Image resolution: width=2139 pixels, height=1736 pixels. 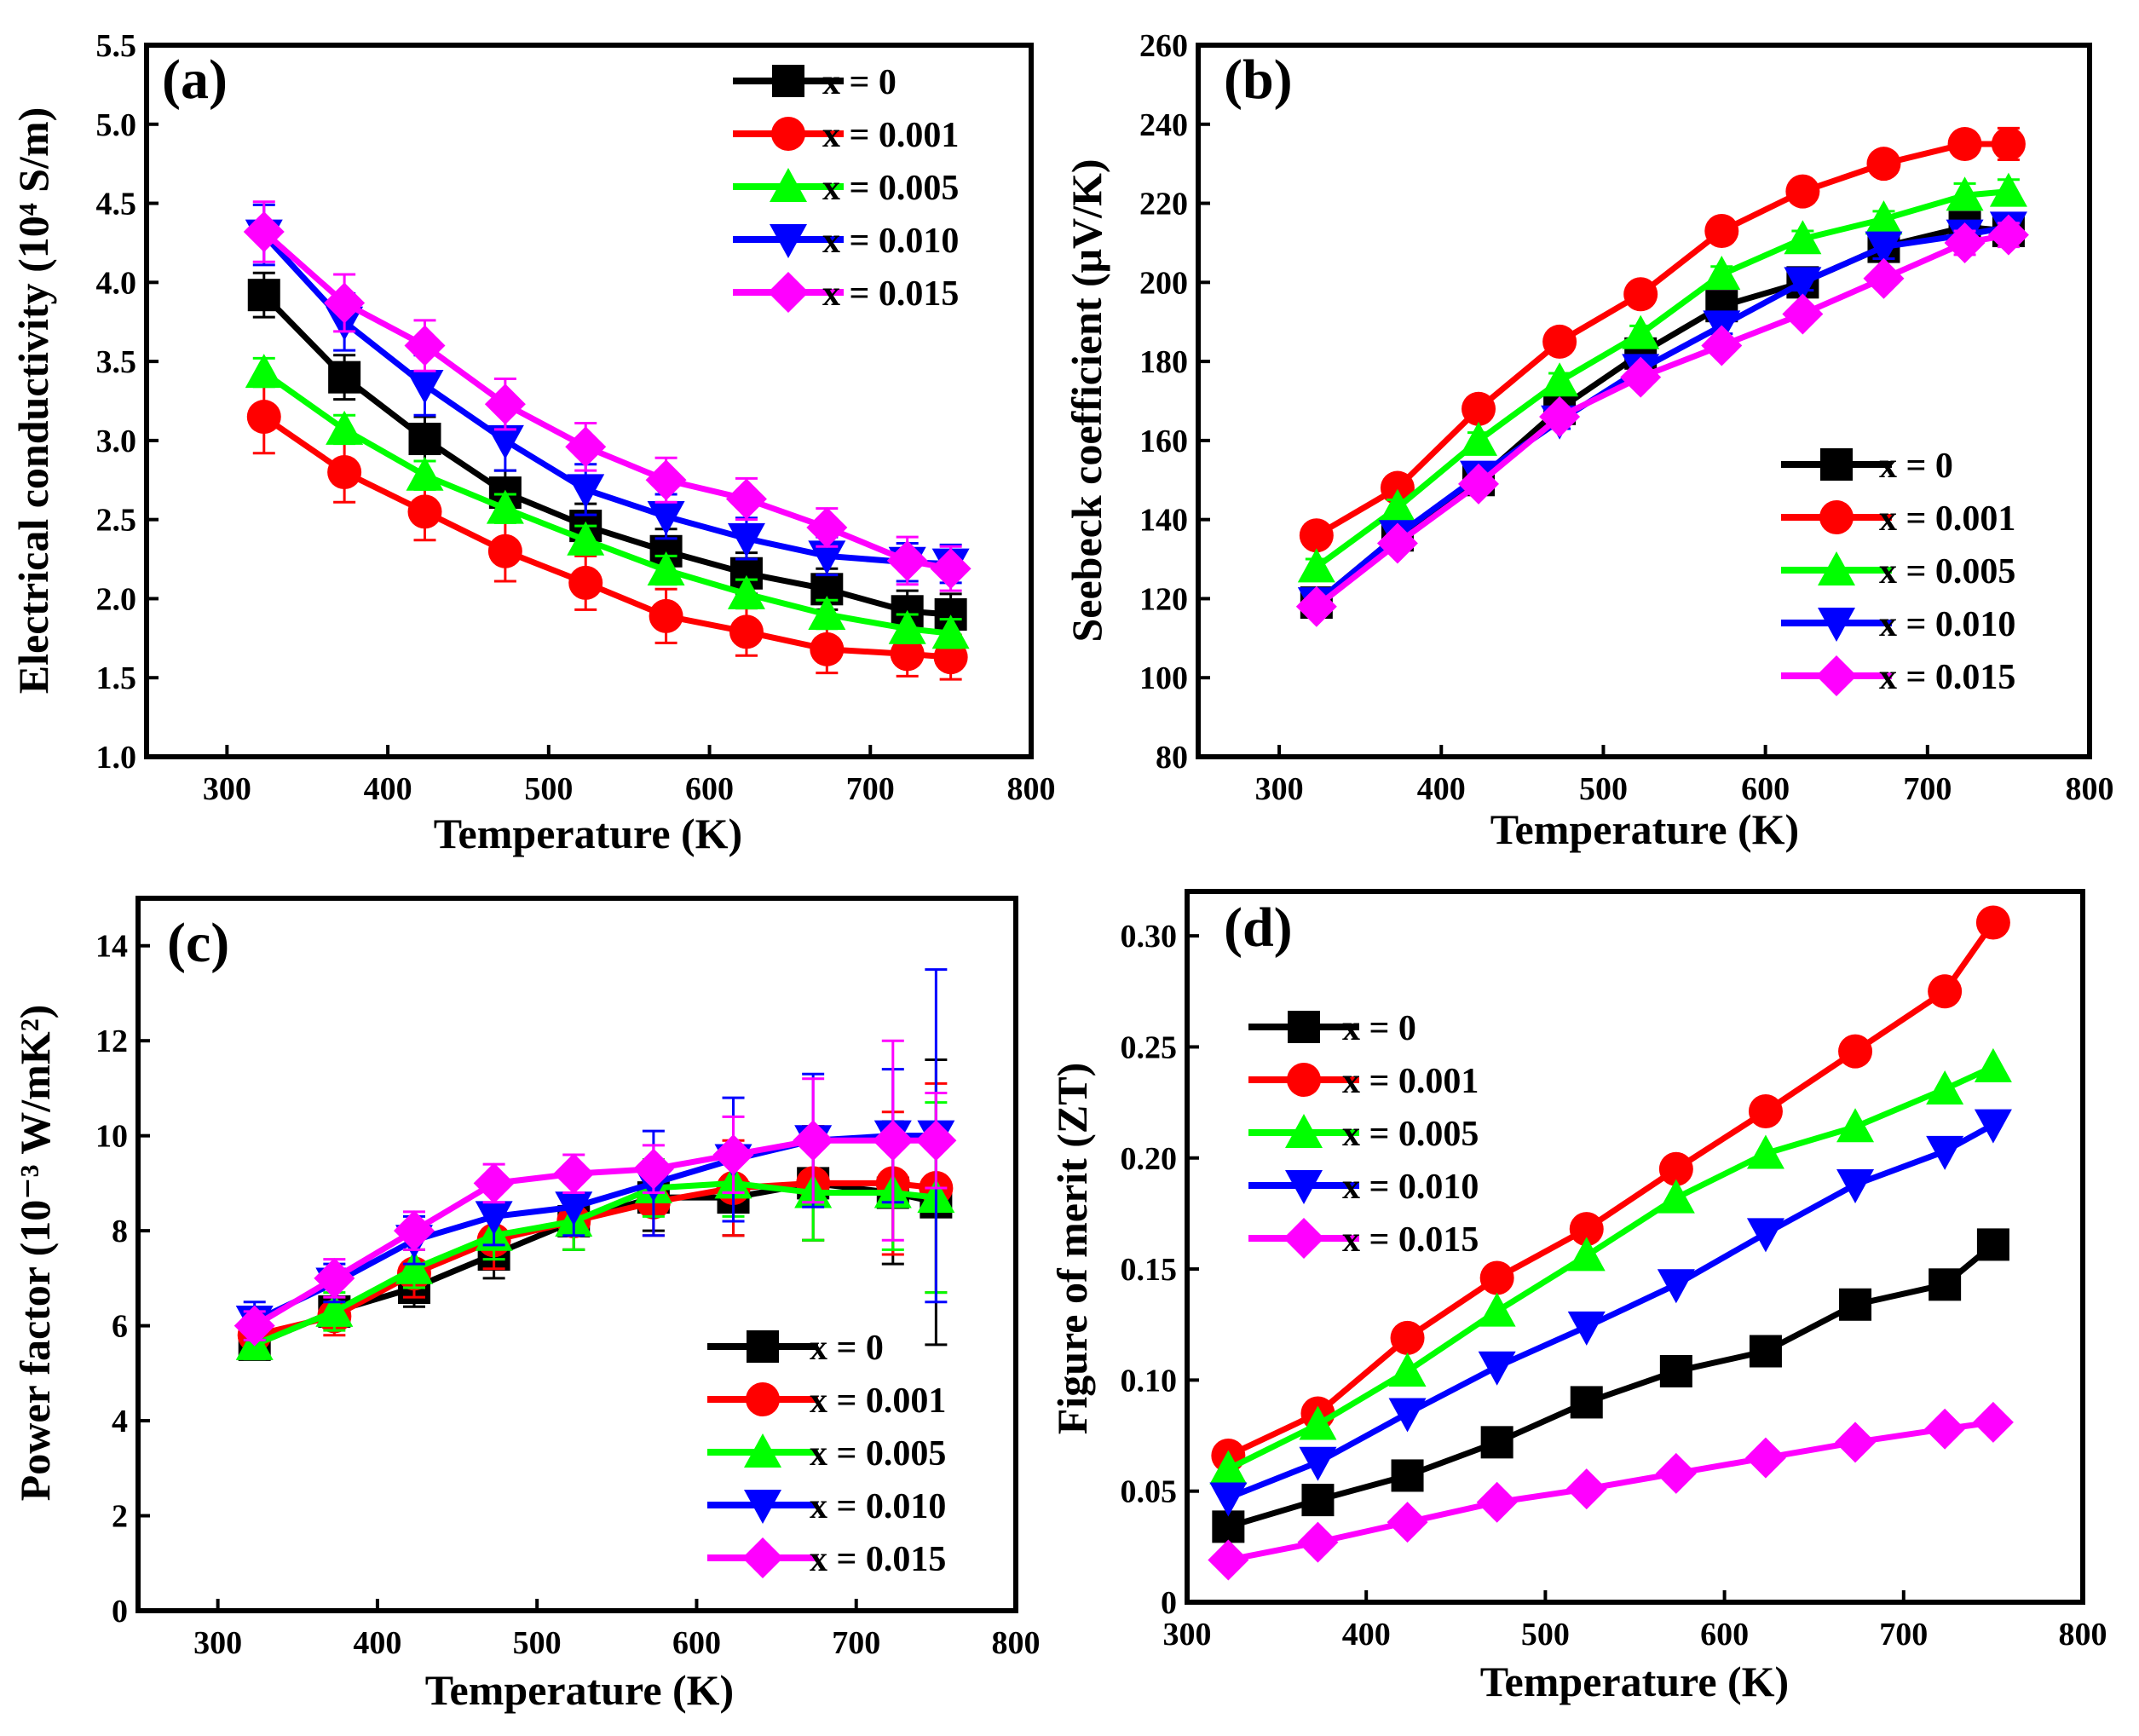 What do you see at coordinates (116, 678) in the screenshot?
I see `y-tick-label: 1.5` at bounding box center [116, 678].